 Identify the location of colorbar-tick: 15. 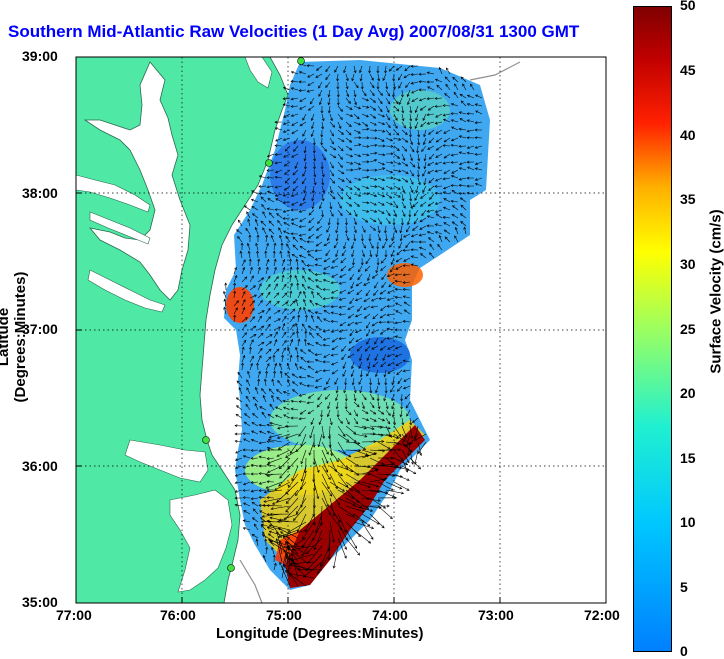
(688, 458).